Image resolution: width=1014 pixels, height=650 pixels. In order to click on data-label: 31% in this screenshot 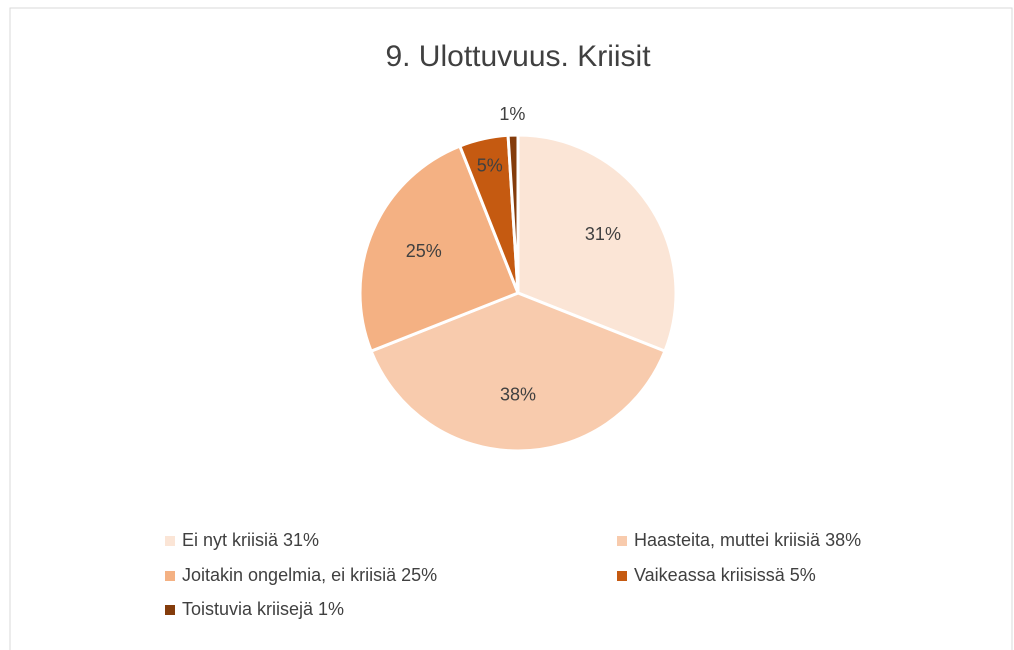, I will do `click(603, 234)`.